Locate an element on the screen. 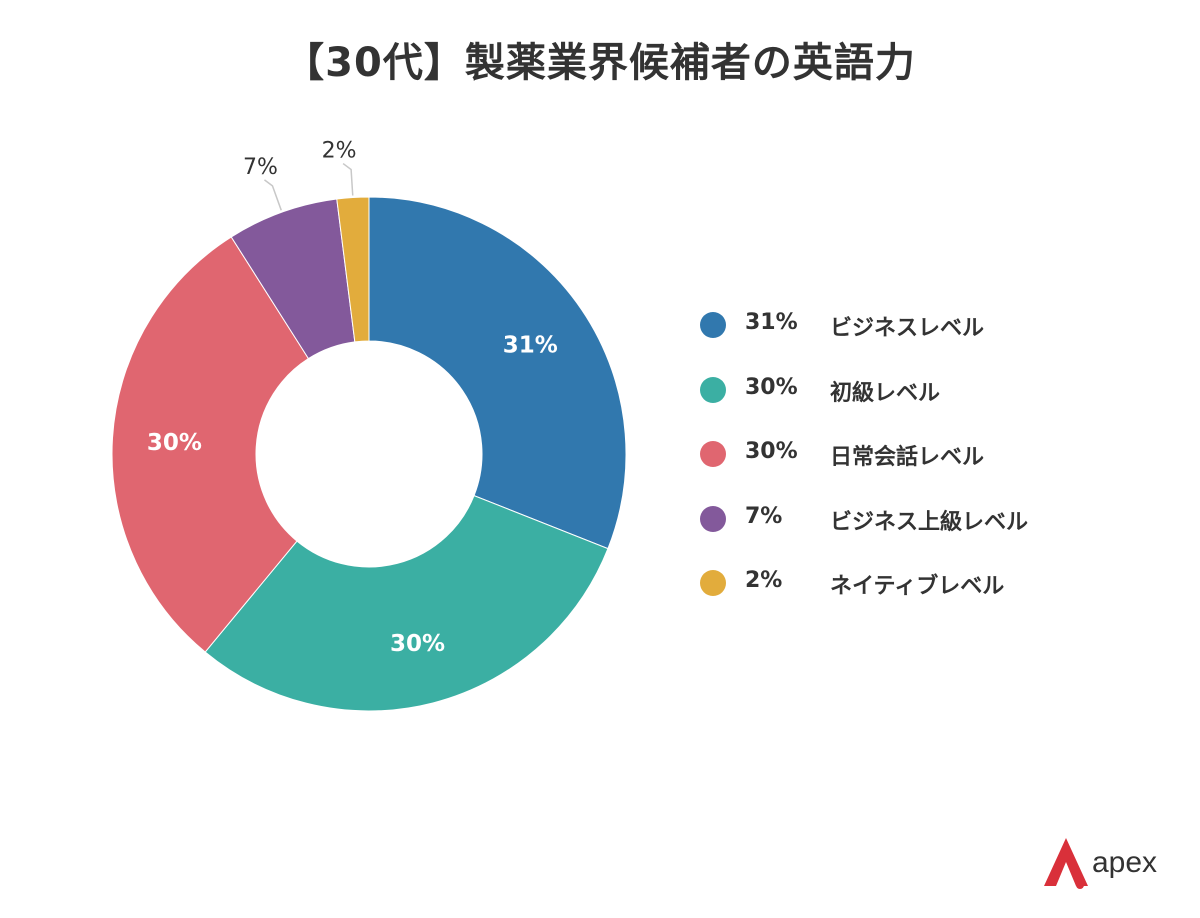  legend-item: 30% 初級レベル is located at coordinates (910, 399).